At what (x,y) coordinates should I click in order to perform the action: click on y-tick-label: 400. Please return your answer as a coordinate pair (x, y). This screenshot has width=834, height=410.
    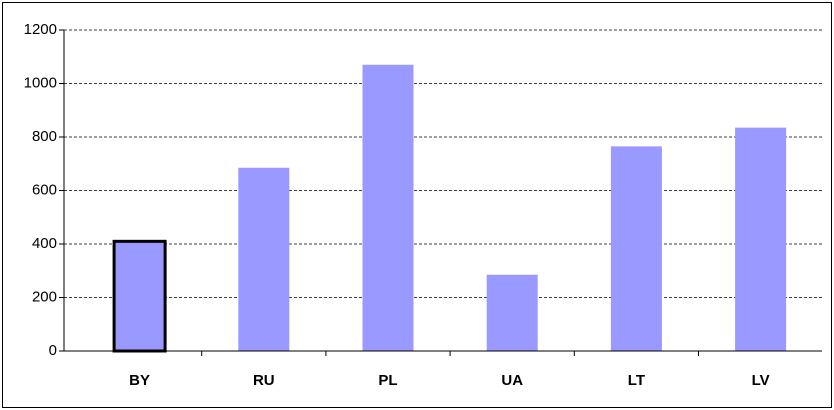
    Looking at the image, I should click on (44, 243).